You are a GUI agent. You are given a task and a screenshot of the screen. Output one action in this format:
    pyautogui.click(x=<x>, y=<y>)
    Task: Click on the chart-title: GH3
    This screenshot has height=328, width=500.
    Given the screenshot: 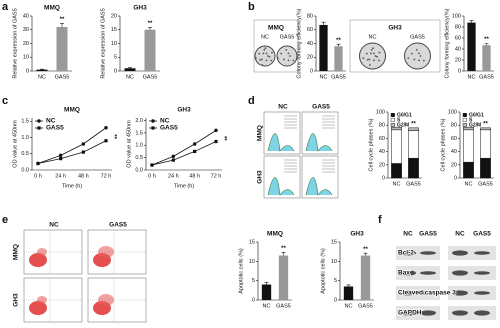 What is the action you would take?
    pyautogui.click(x=140, y=8)
    